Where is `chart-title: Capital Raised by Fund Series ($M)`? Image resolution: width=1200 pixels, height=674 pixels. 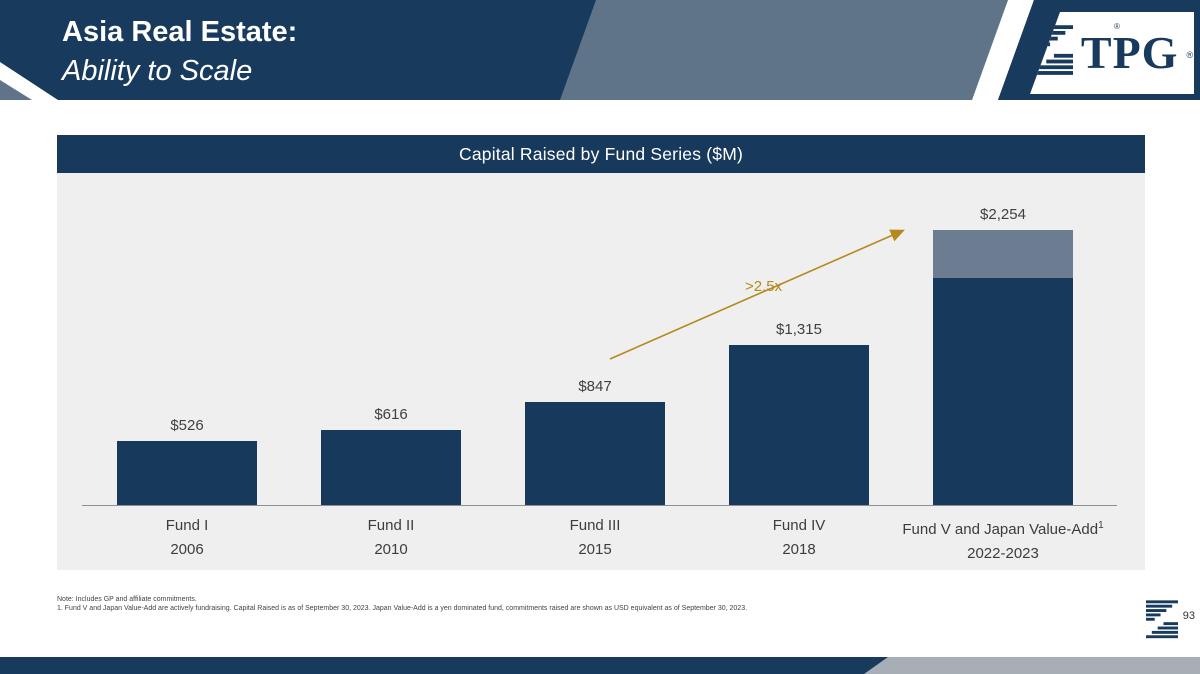 chart-title: Capital Raised by Fund Series ($M) is located at coordinates (601, 154).